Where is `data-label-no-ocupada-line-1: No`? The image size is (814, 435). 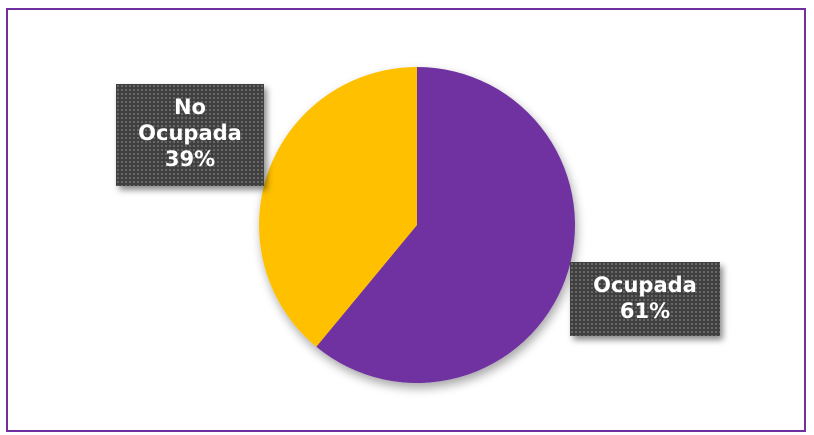
data-label-no-ocupada-line-1: No is located at coordinates (189, 107).